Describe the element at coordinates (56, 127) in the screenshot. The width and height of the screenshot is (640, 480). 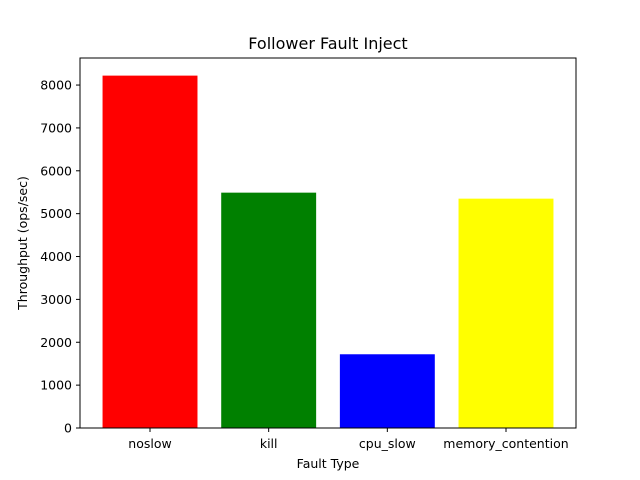
I see `y-tick-label: 7000` at that location.